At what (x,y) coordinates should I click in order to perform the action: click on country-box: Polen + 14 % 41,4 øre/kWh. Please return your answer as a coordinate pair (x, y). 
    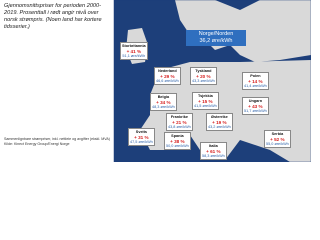
    Looking at the image, I should click on (255, 81).